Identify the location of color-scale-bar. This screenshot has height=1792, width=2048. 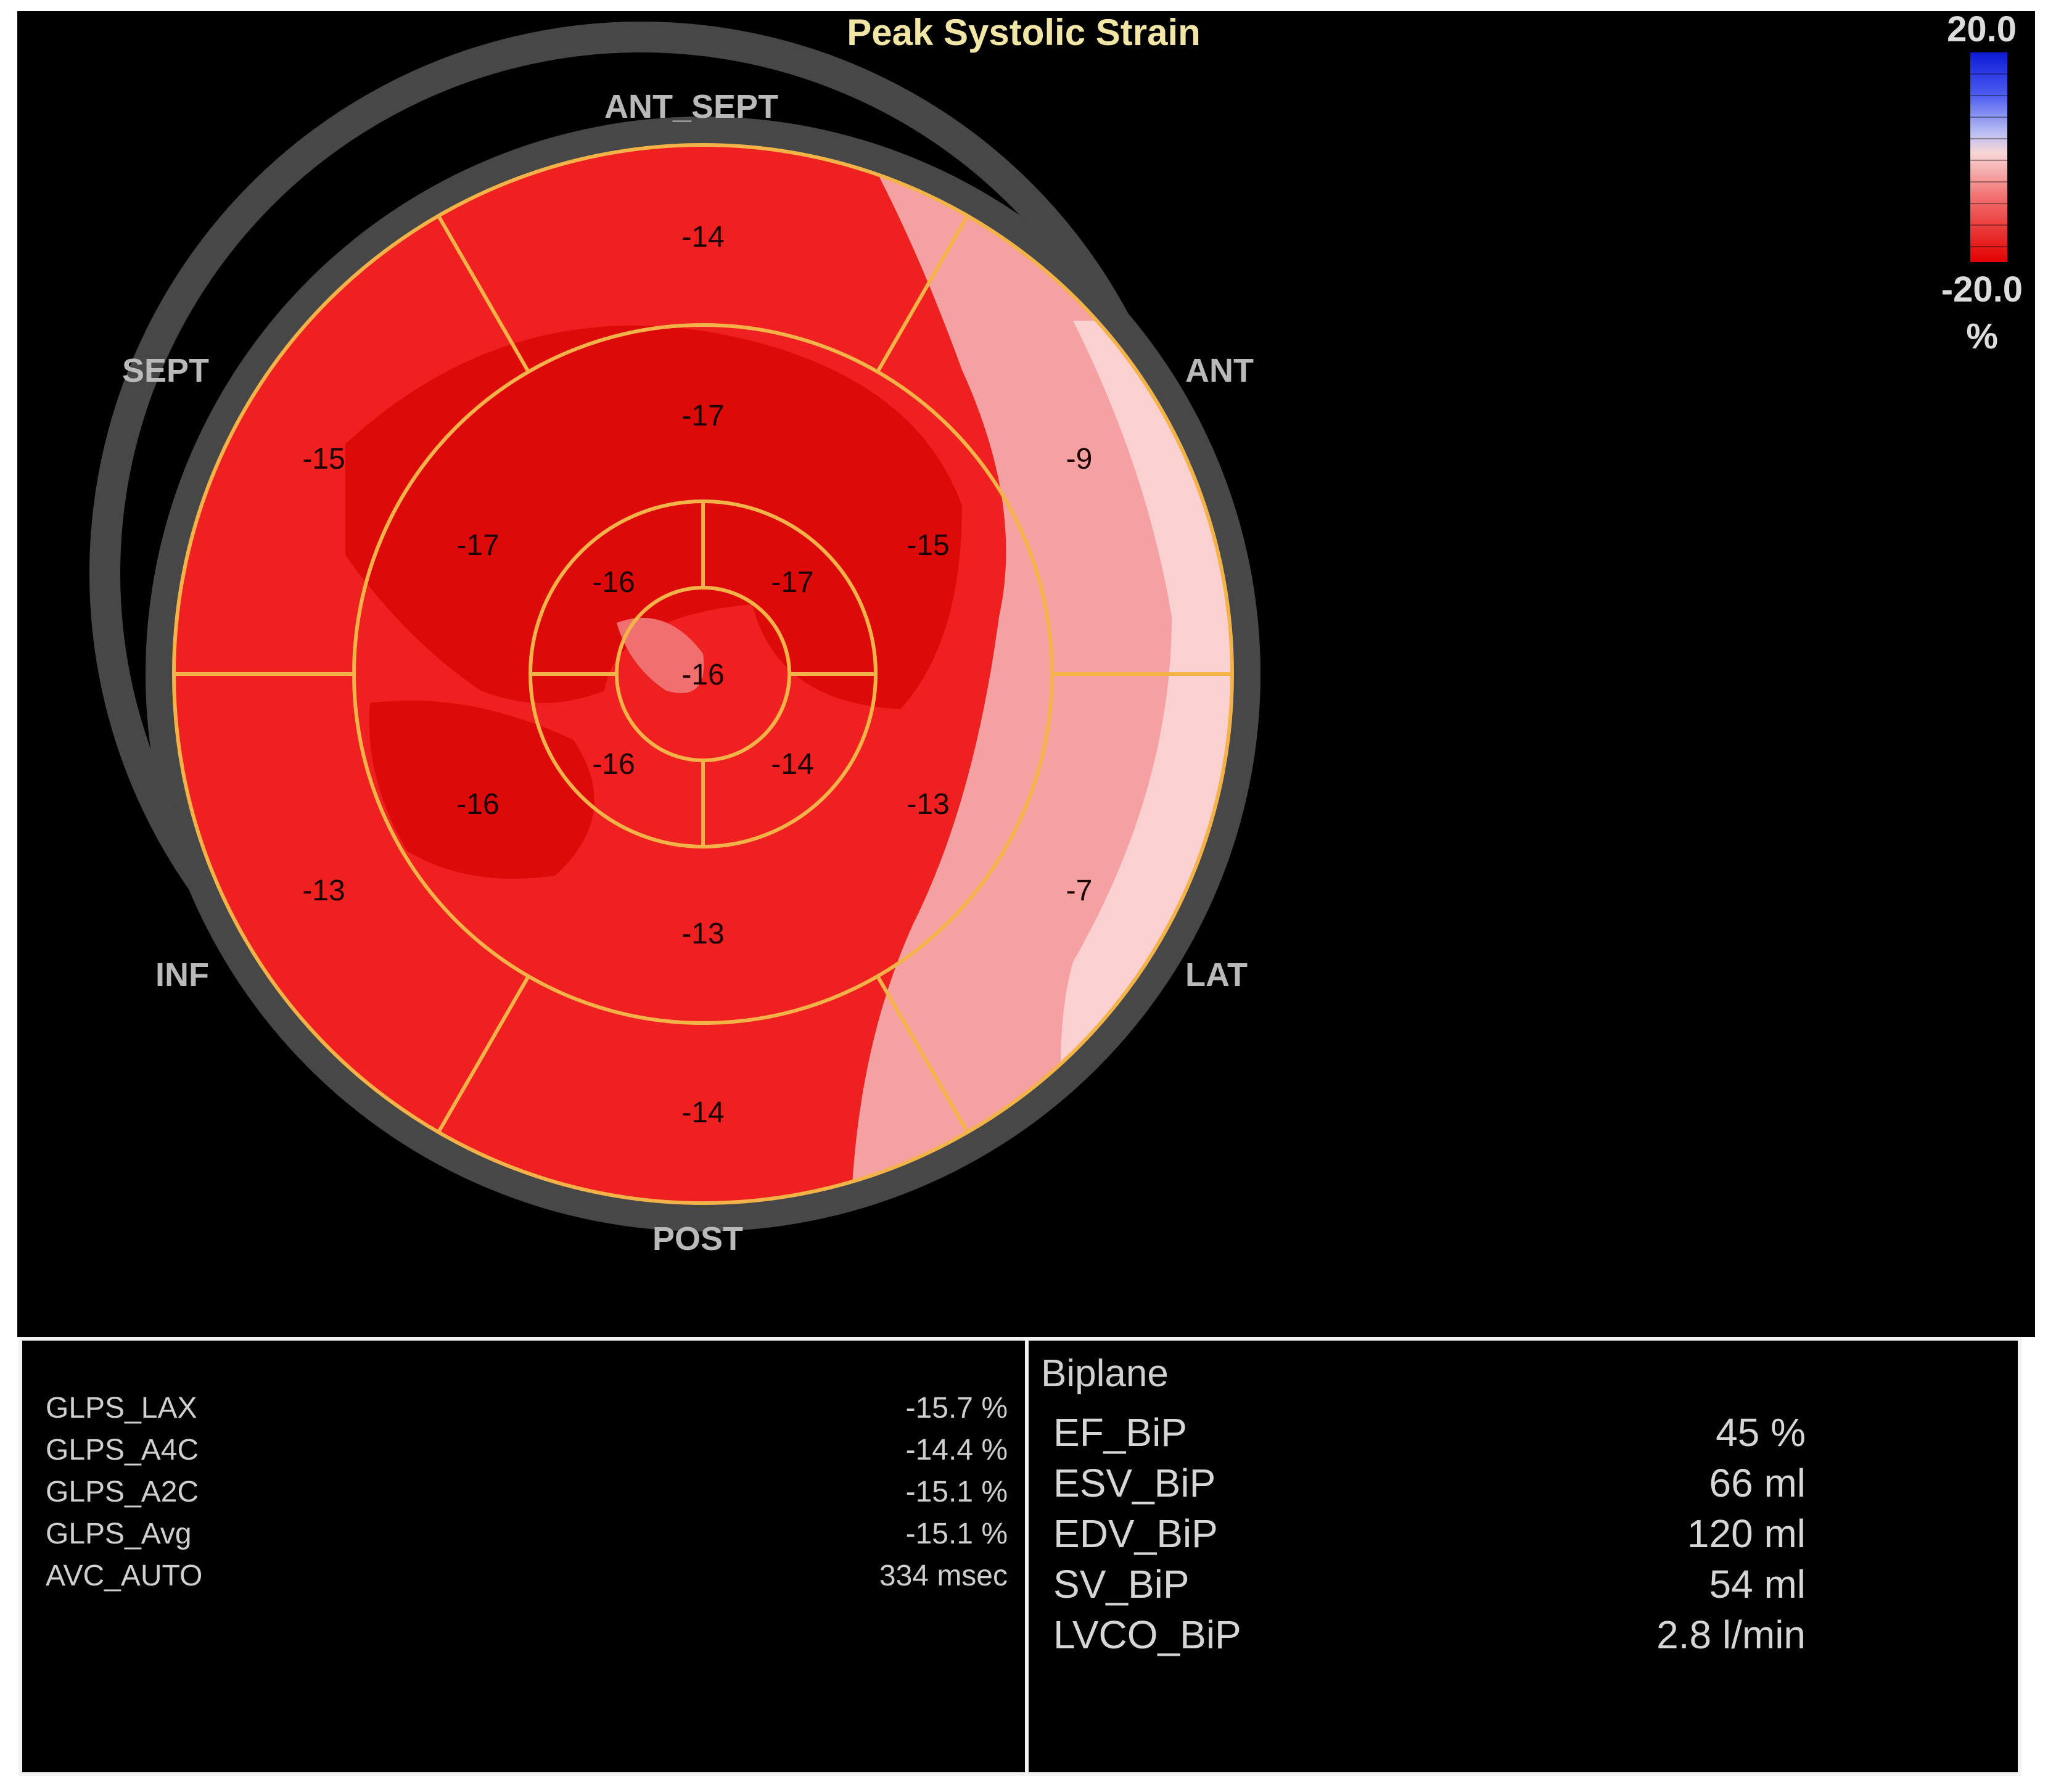
(1988, 157).